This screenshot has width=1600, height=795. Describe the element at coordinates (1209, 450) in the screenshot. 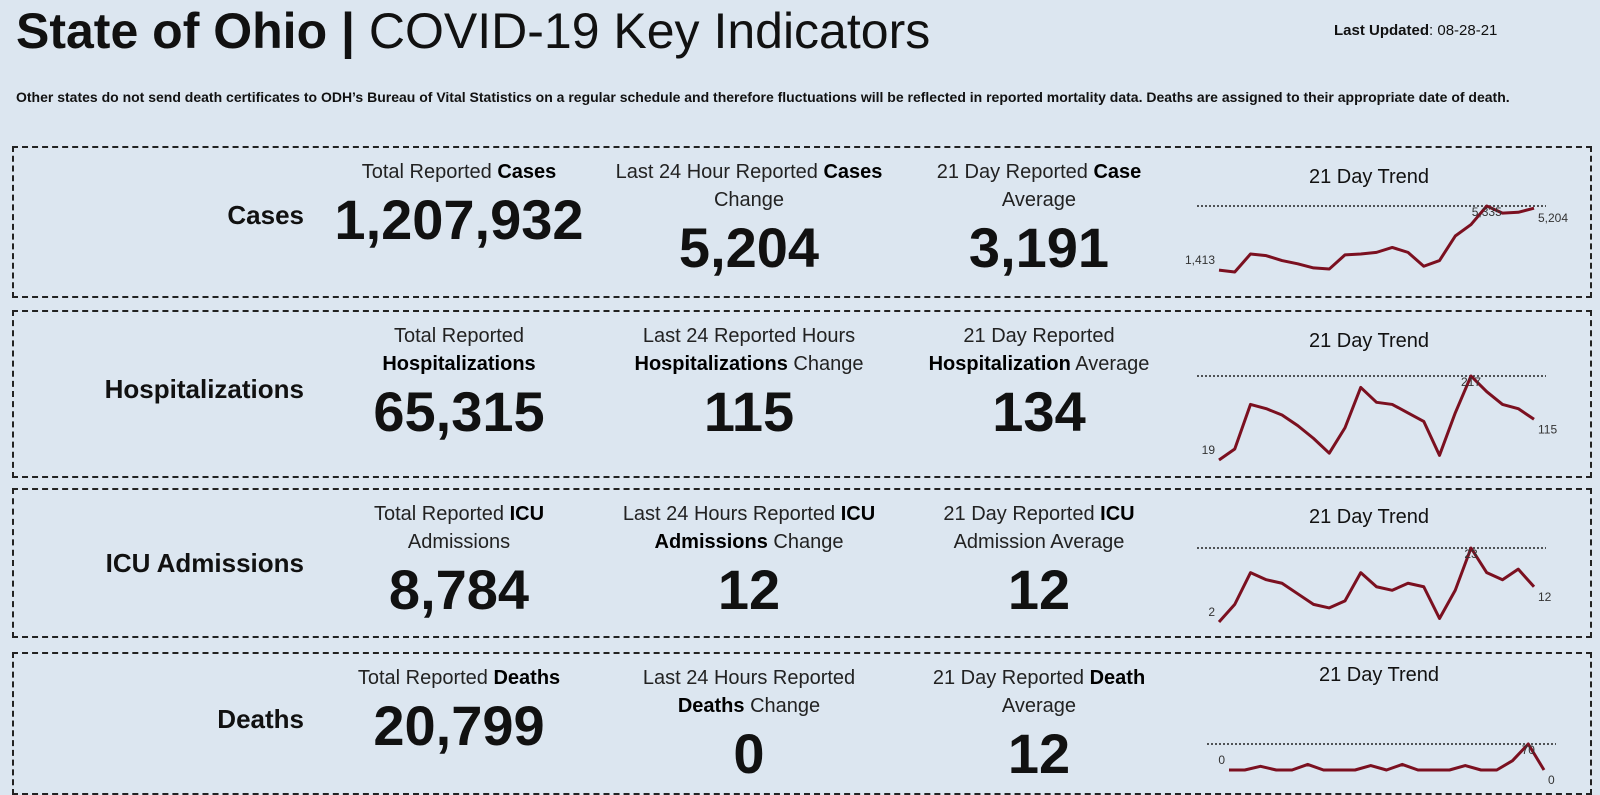

I see `trend-start-label: 19` at that location.